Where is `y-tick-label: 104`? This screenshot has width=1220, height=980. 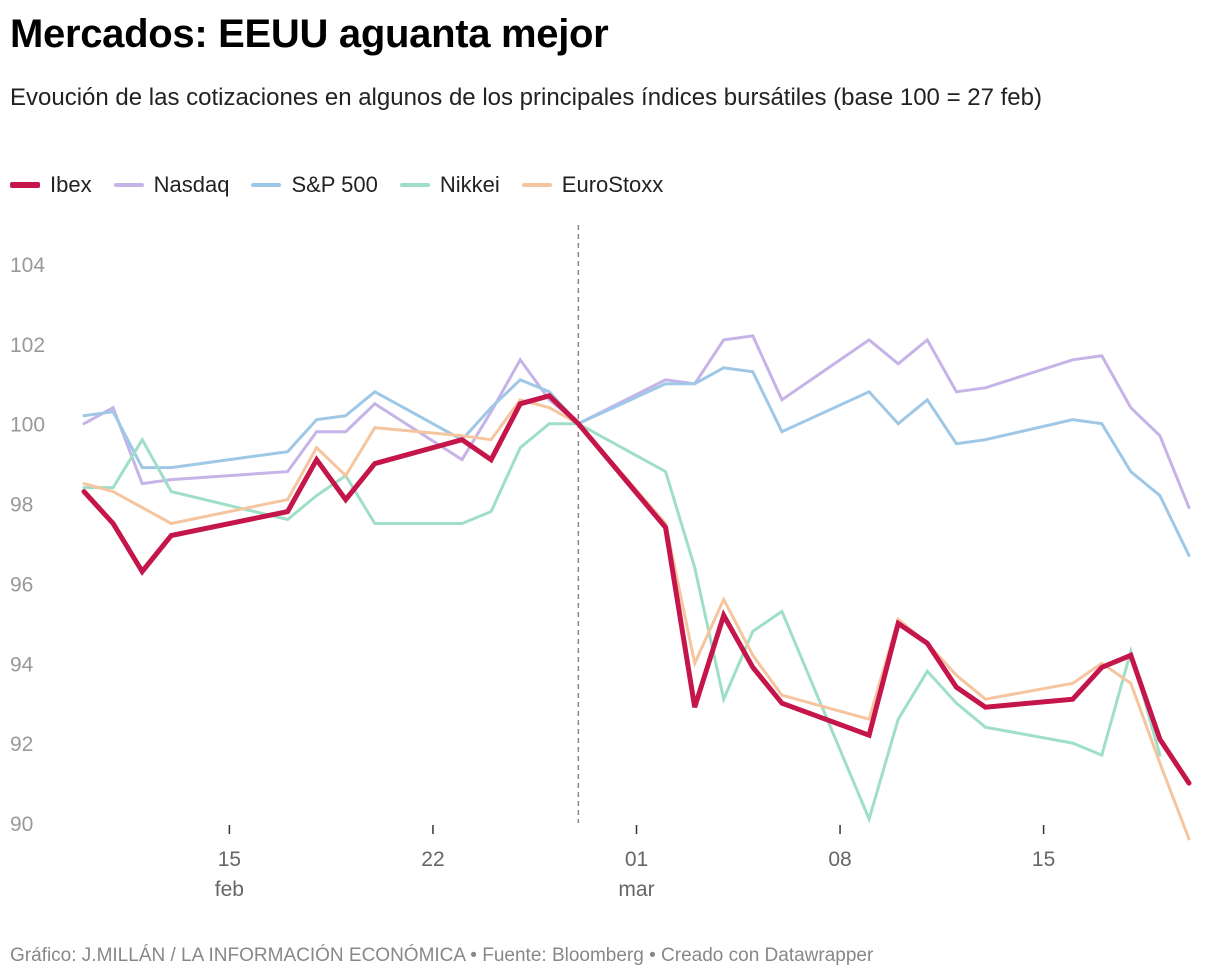
y-tick-label: 104 is located at coordinates (27, 265).